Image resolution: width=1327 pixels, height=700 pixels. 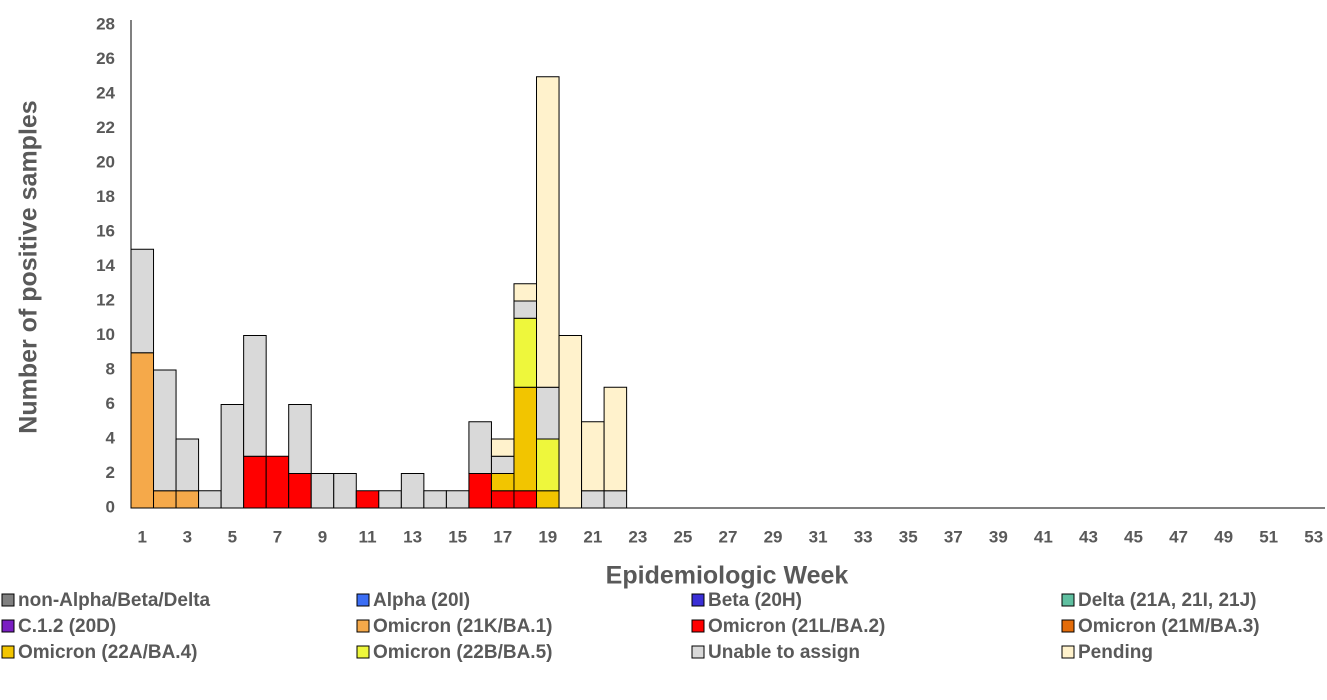 What do you see at coordinates (105, 23) in the screenshot?
I see `y-tick-label: 28` at bounding box center [105, 23].